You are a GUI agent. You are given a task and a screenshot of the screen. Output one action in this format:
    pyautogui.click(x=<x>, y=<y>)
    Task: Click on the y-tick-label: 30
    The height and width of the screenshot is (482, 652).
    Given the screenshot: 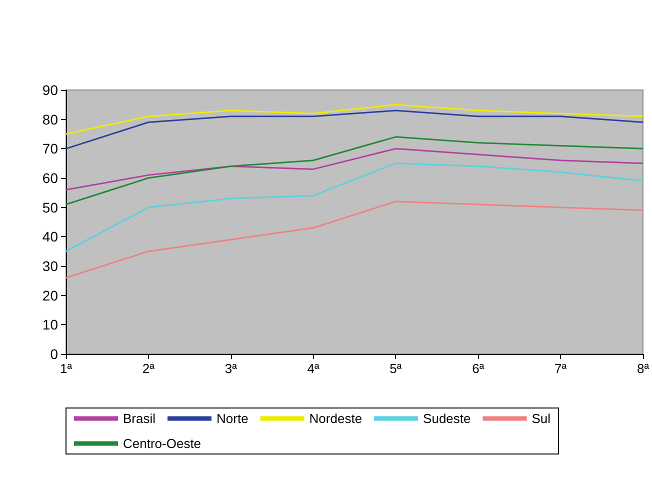 What is the action you would take?
    pyautogui.click(x=50, y=266)
    